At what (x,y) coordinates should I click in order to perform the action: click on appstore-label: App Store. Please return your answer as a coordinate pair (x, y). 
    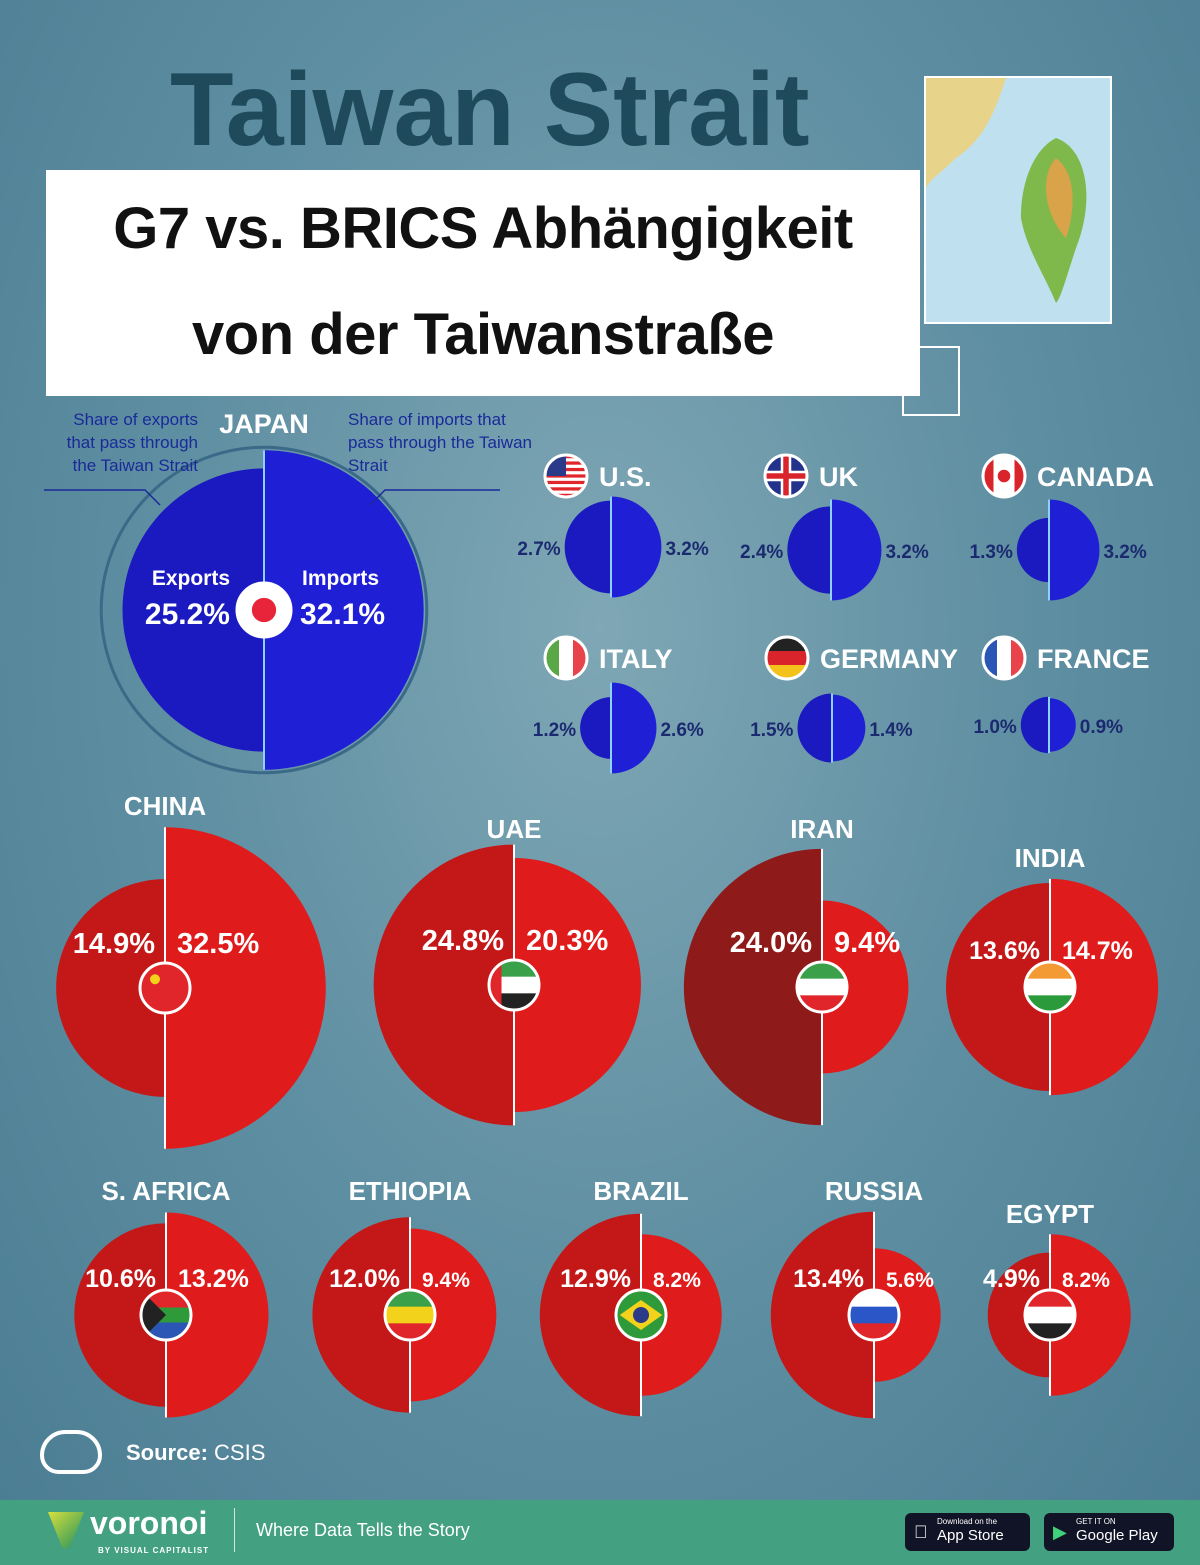
    Looking at the image, I should click on (970, 1535).